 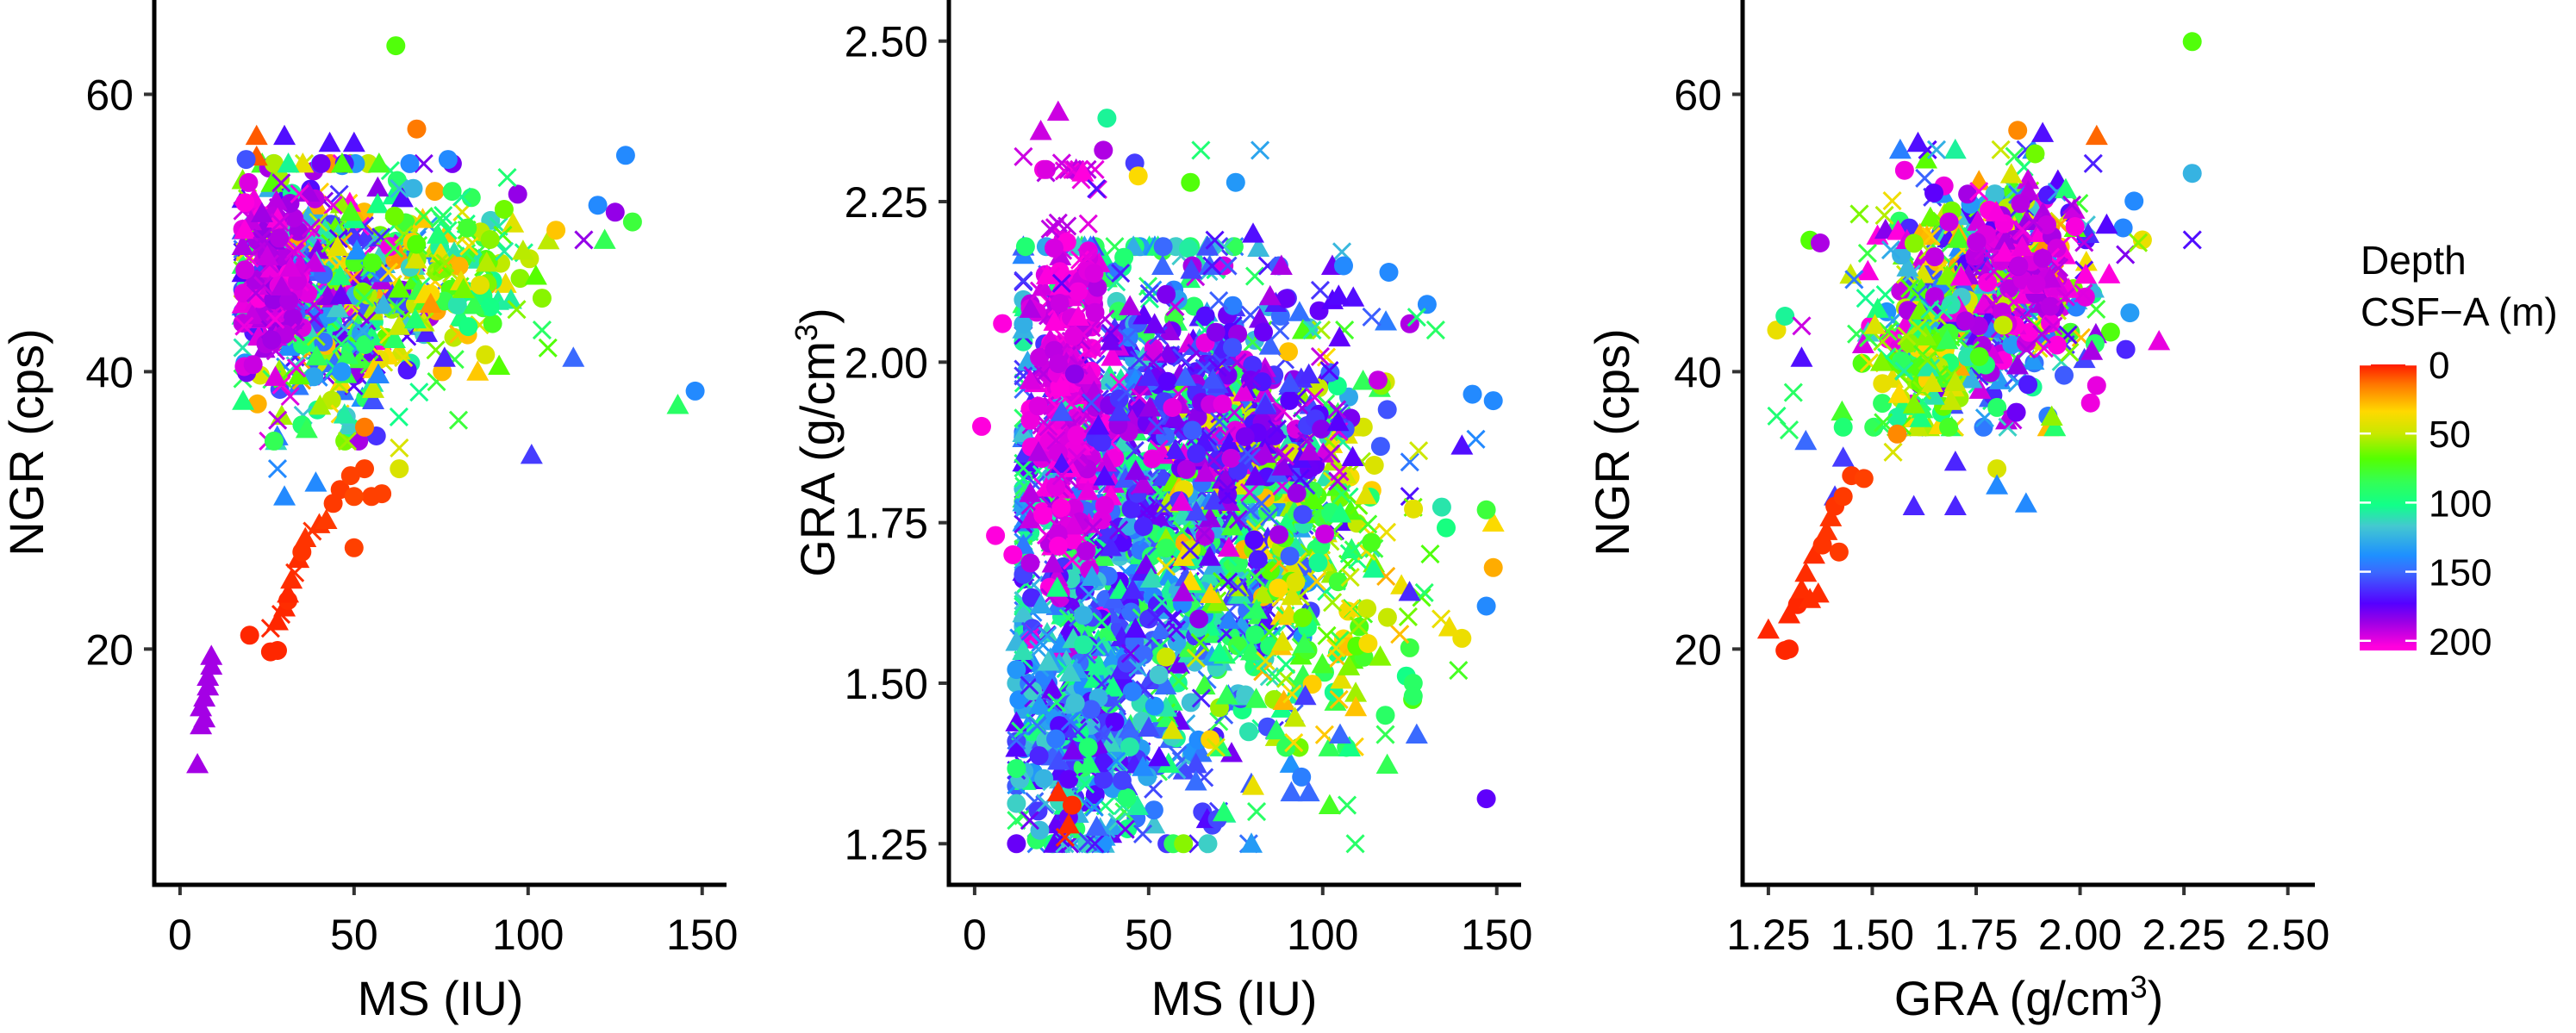 I want to click on y-tick-label: 20, so click(x=1698, y=649).